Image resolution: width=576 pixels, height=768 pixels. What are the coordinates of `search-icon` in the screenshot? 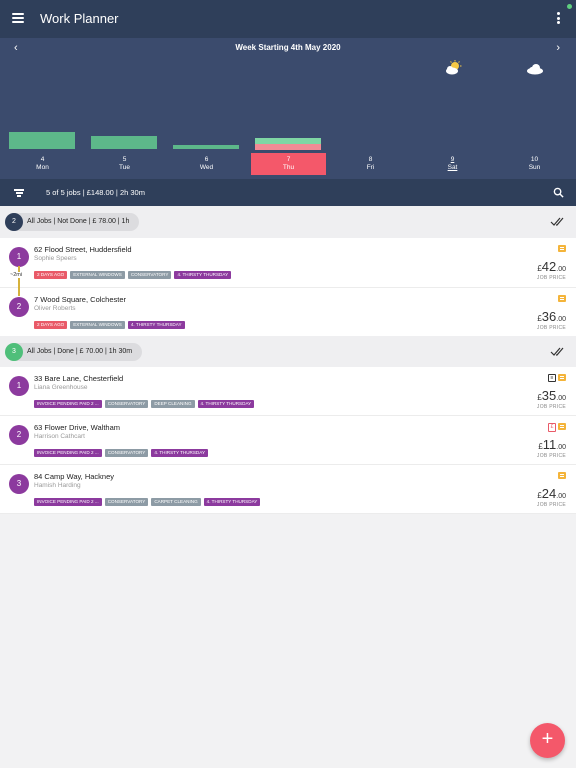 It's located at (558, 192).